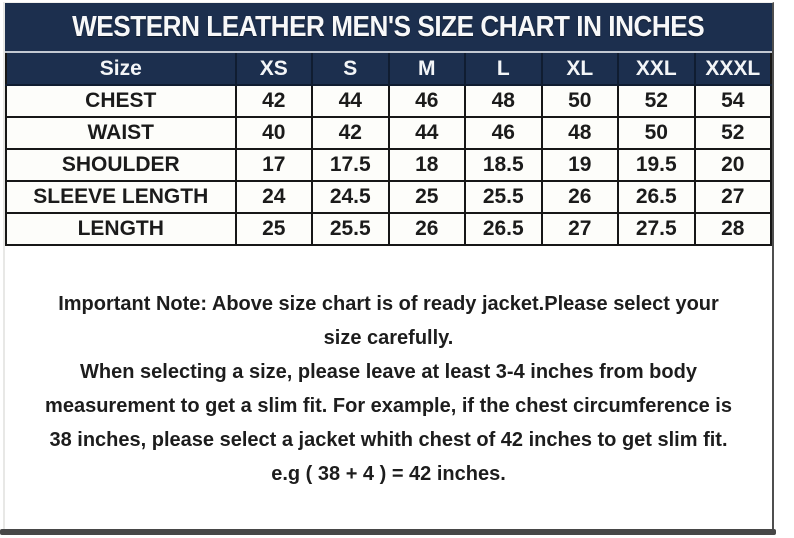 The width and height of the screenshot is (794, 538). I want to click on row-label: LENGTH, so click(121, 229).